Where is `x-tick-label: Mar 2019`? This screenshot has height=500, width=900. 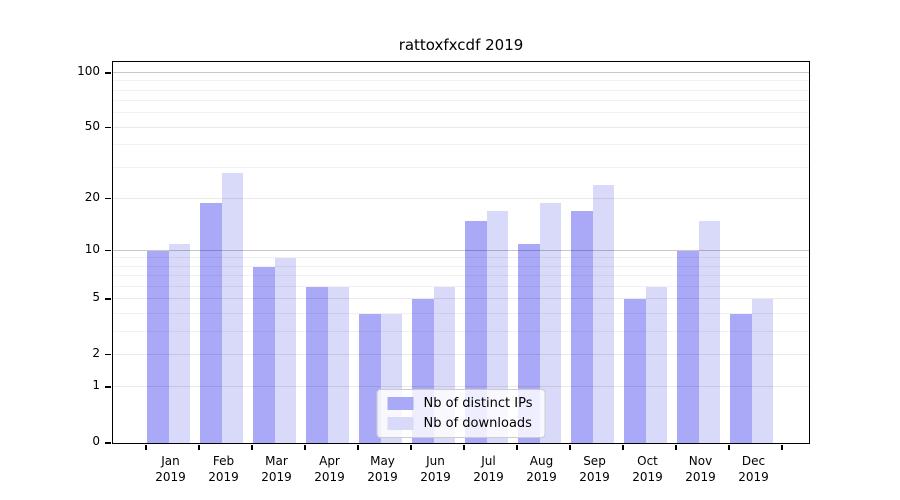
x-tick-label: Mar 2019 is located at coordinates (276, 469).